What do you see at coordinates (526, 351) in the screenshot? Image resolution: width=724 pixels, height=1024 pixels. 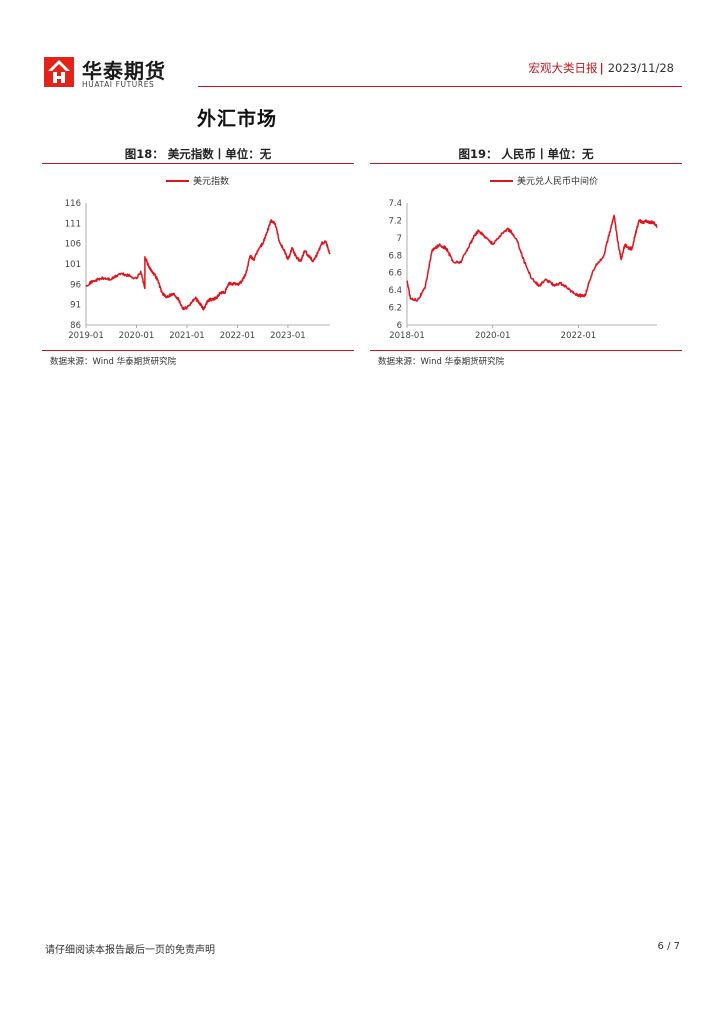 I see `figure-19-bottom-rule` at bounding box center [526, 351].